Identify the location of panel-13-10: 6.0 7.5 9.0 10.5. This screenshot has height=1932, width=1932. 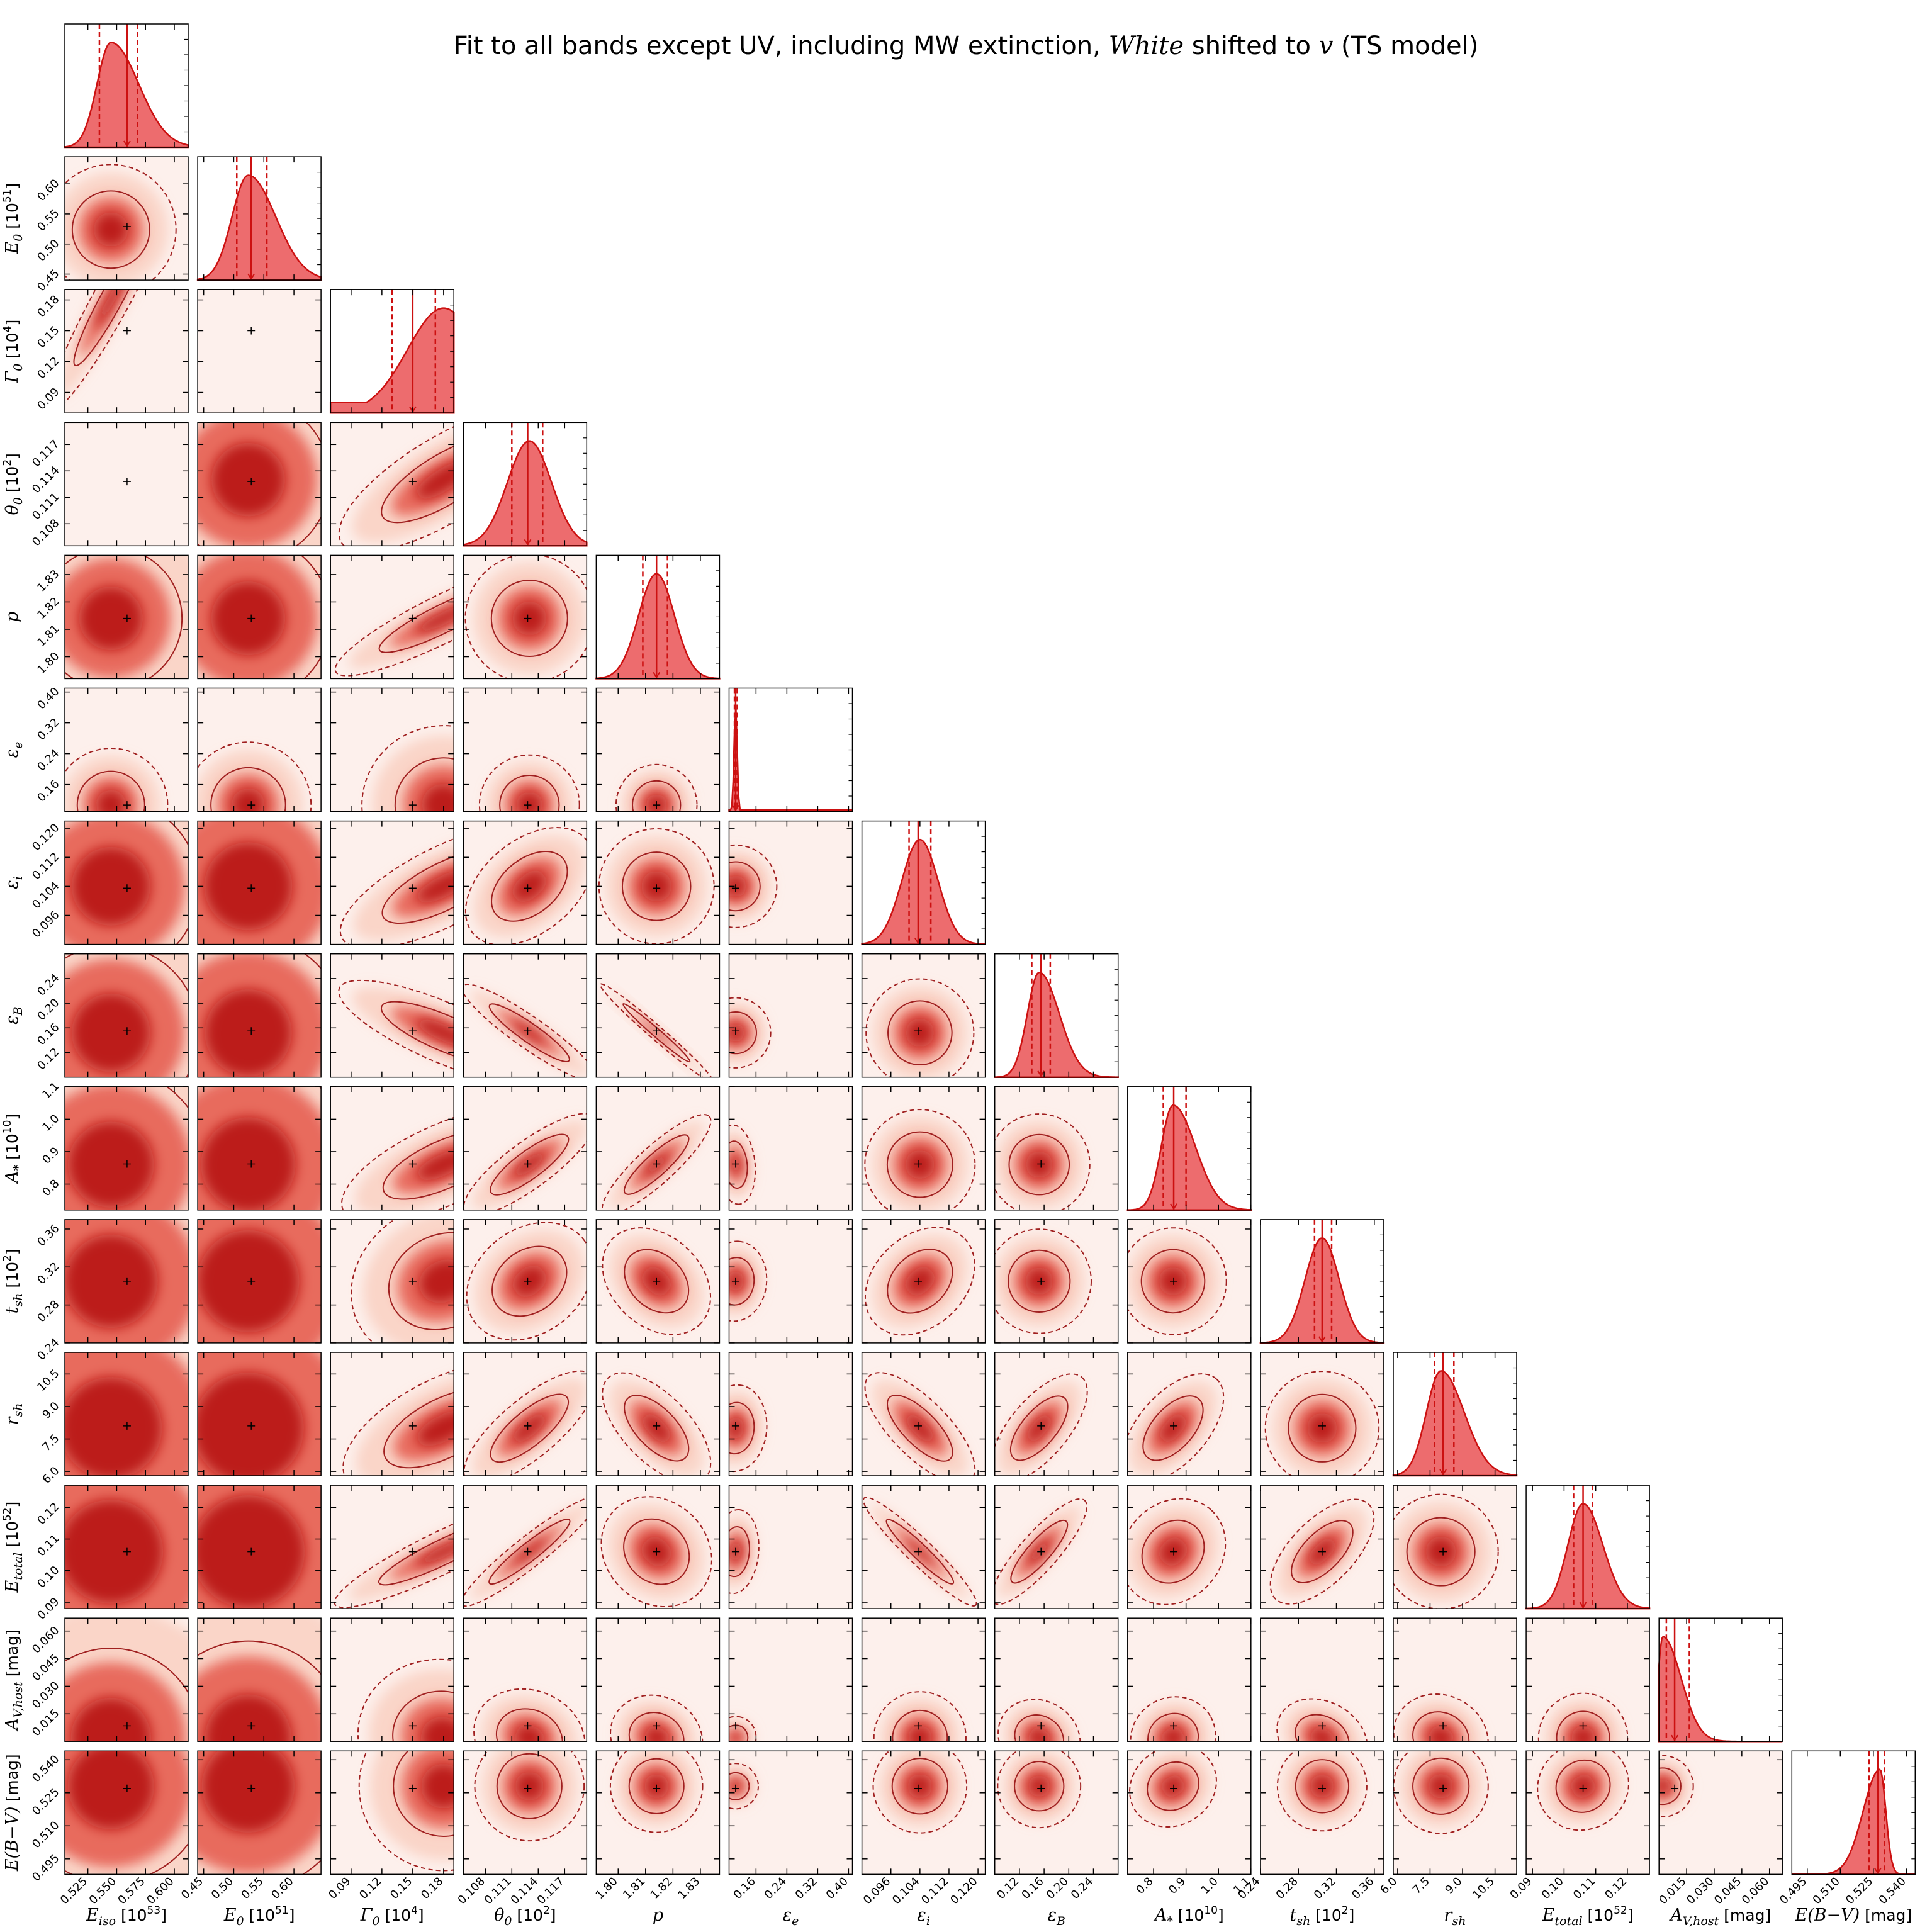
(1447, 1826).